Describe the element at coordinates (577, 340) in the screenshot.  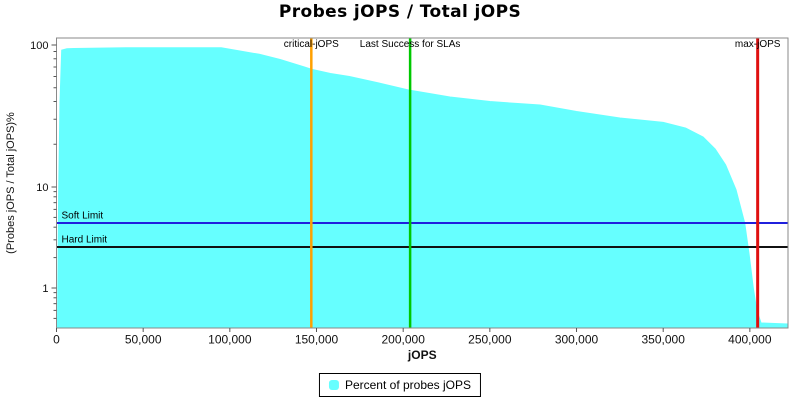
I see `x-tick-label: 300,000` at that location.